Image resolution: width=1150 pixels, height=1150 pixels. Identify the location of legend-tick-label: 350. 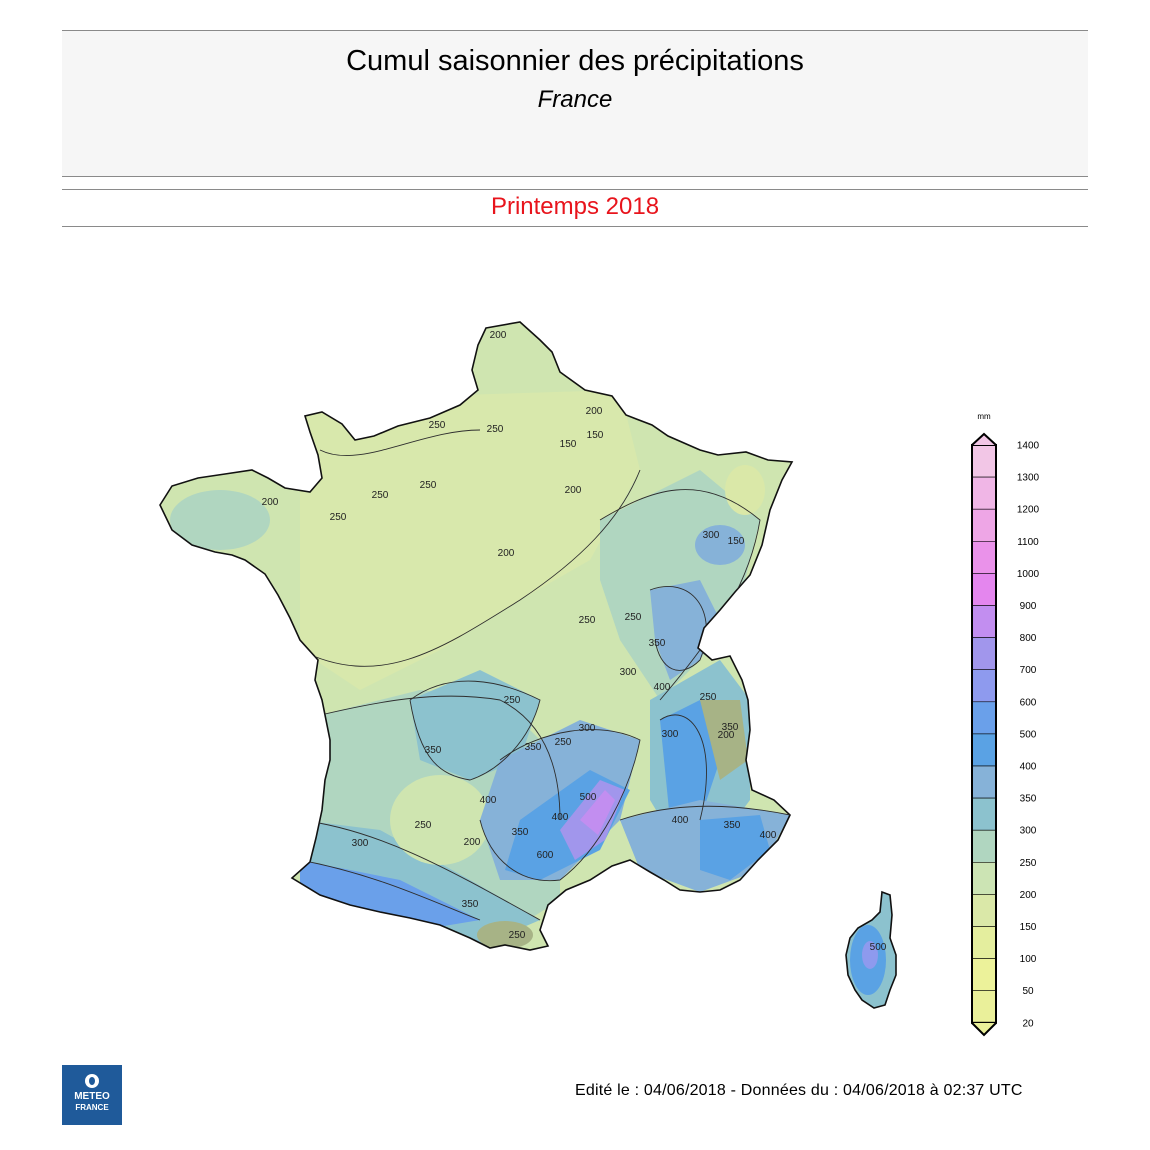
(1028, 799).